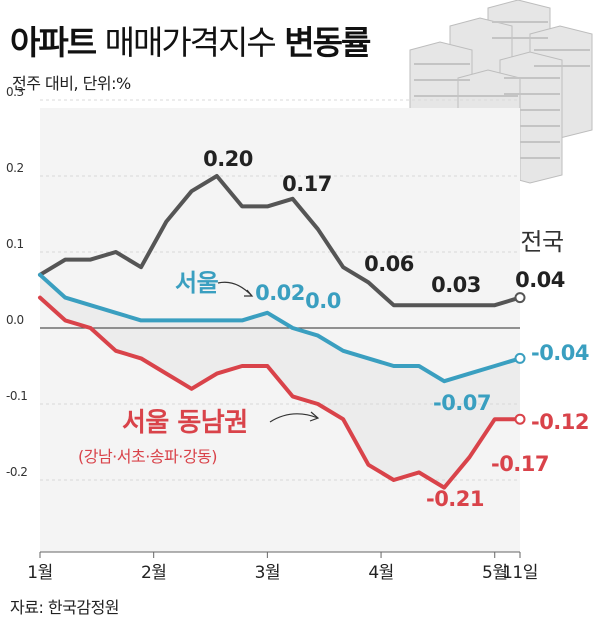 This screenshot has height=621, width=600. What do you see at coordinates (249, 293) in the screenshot?
I see `seoul-pointer-arrow` at bounding box center [249, 293].